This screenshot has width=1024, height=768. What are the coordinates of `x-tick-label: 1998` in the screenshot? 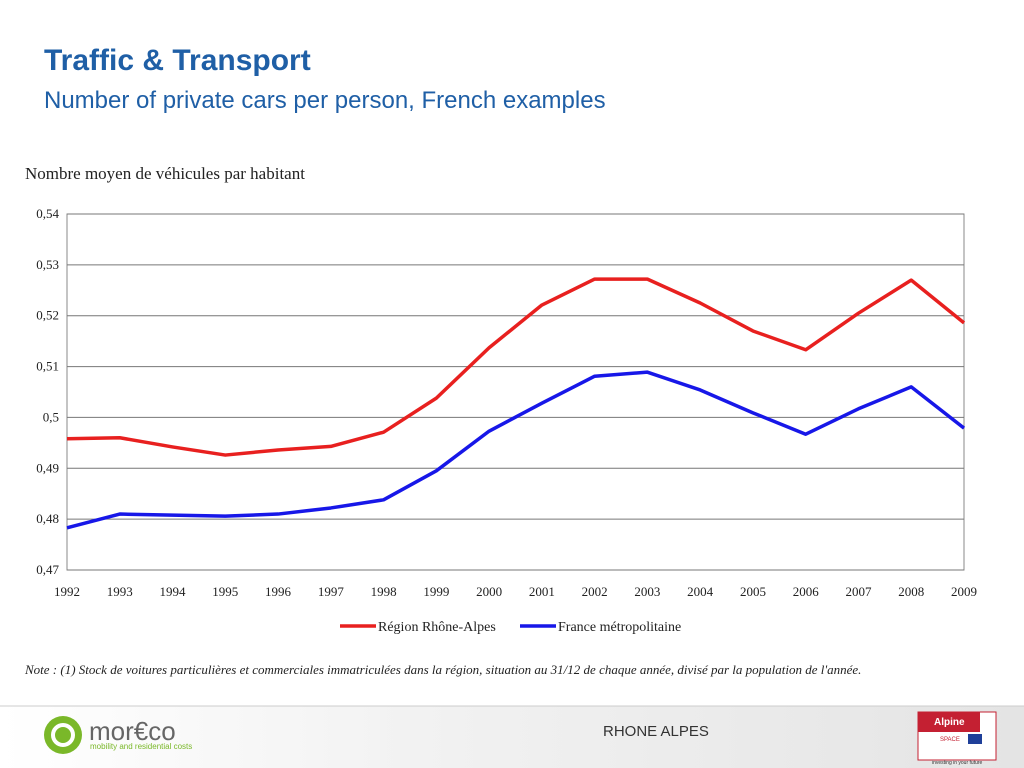 It's located at (384, 591).